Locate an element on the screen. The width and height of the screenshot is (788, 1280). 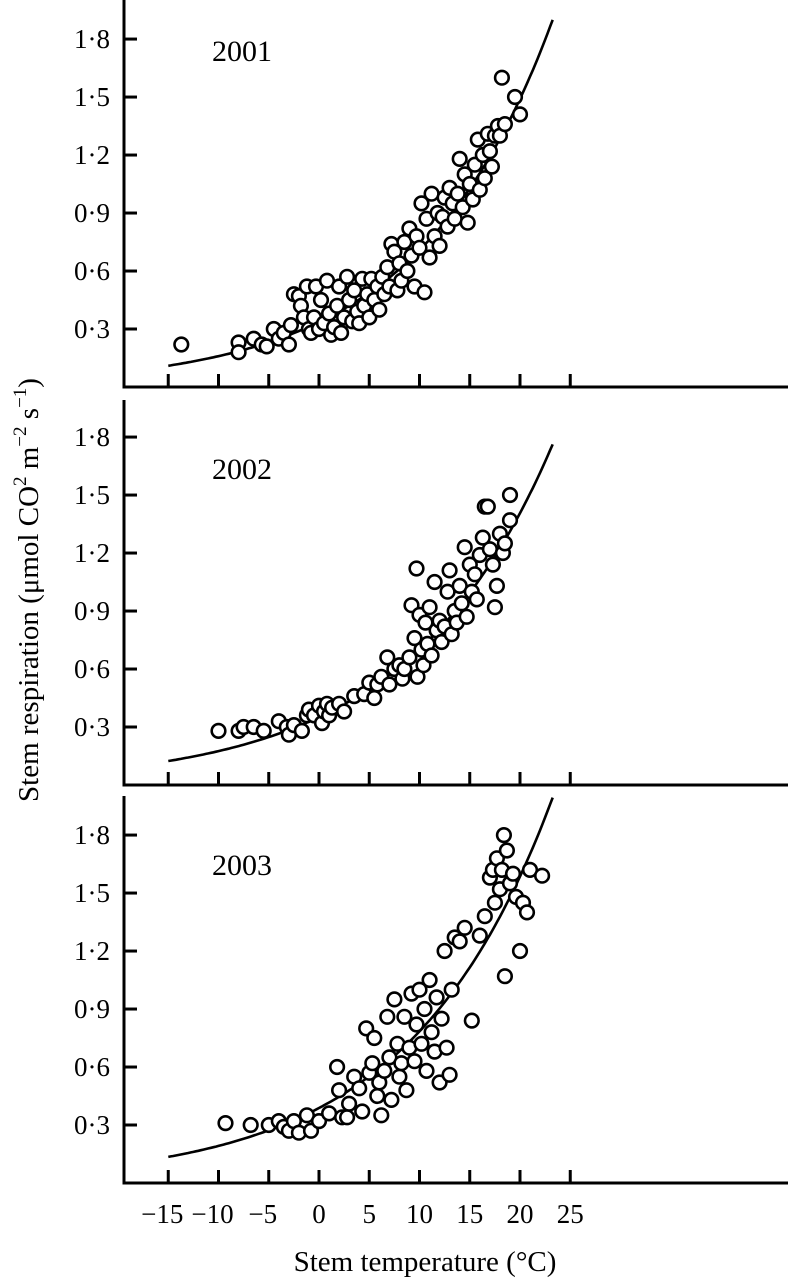
x-tick-label: −10 is located at coordinates (212, 1214).